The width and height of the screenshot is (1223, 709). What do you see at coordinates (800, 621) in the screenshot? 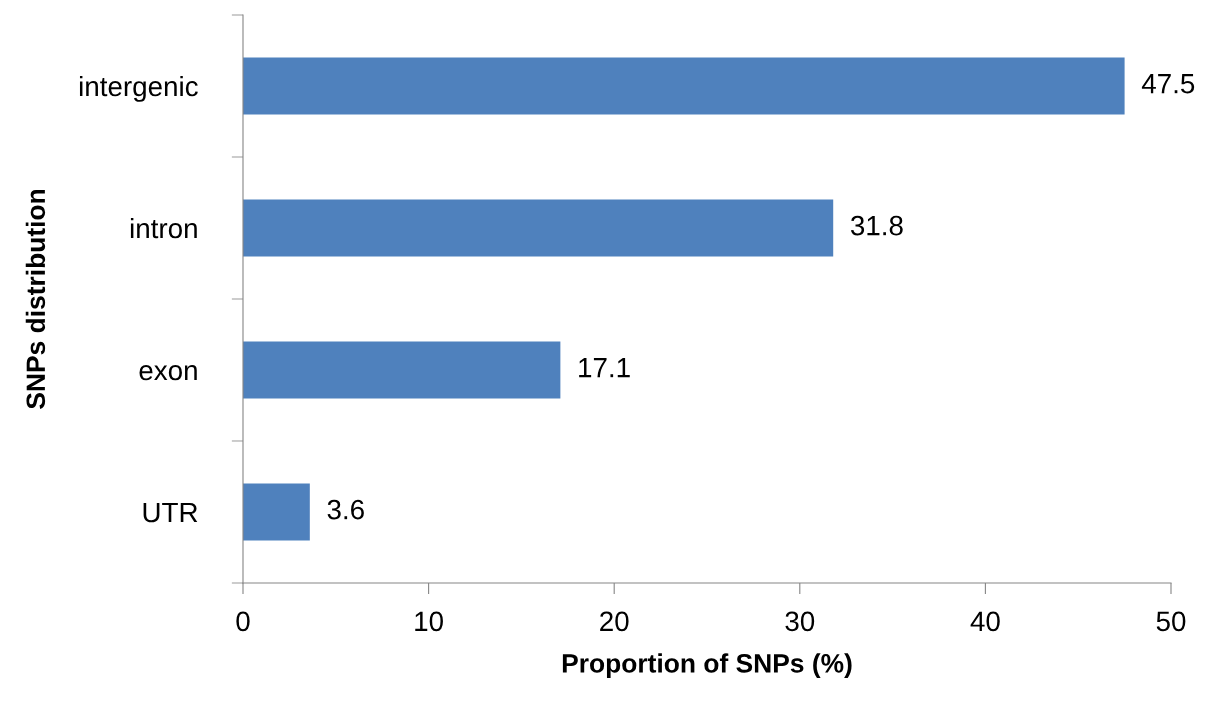
I see `x-tick-label: 30` at bounding box center [800, 621].